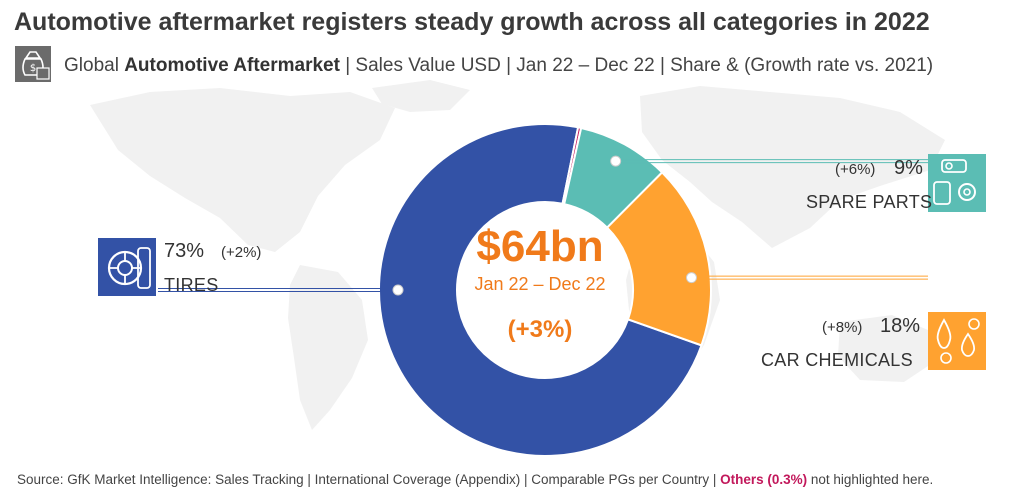 Image resolution: width=1015 pixels, height=499 pixels. I want to click on center-growth: (+3%), so click(540, 329).